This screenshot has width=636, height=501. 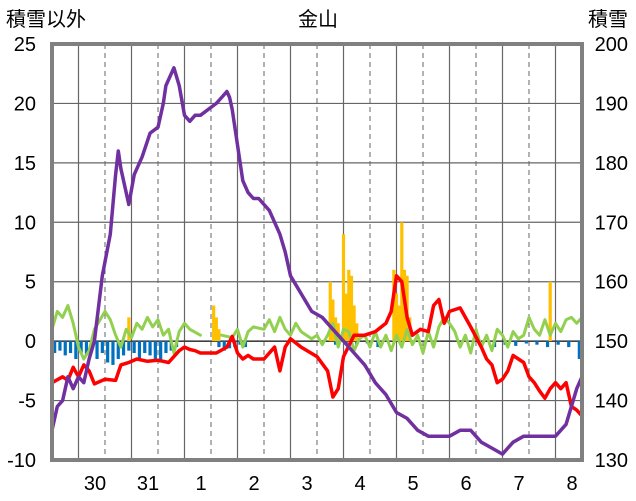 What do you see at coordinates (46, 19) in the screenshot?
I see `left-axis-label: 積雪以外` at bounding box center [46, 19].